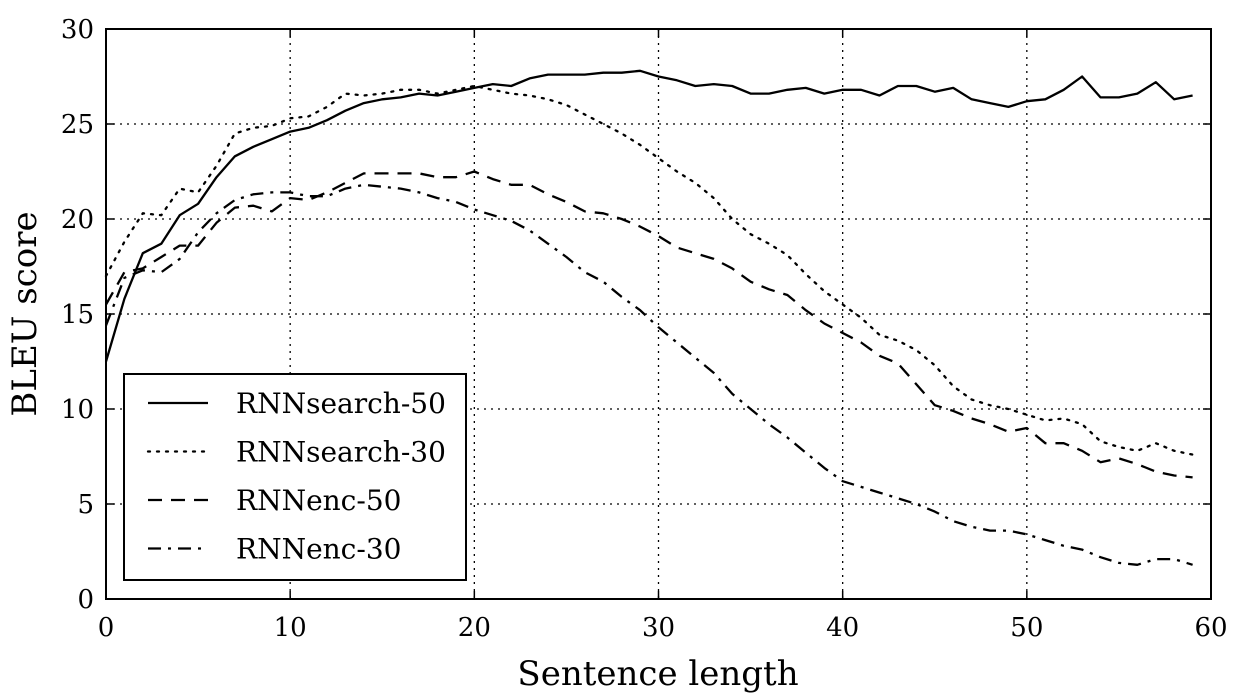 The image size is (1234, 700). I want to click on legend-label-rnnsearch-30: RNNsearch-30, so click(341, 452).